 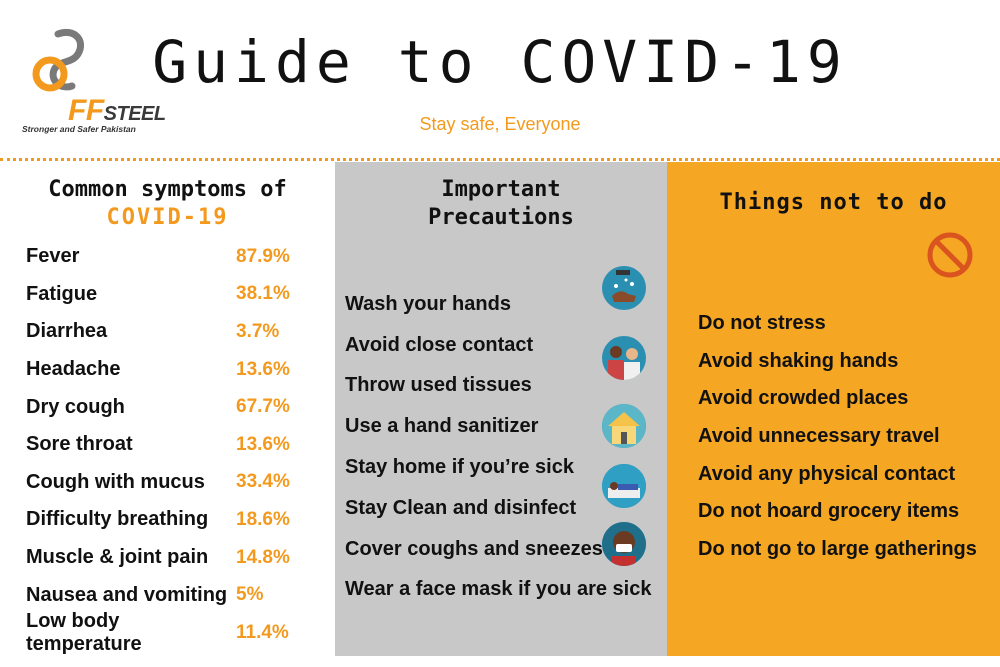 I want to click on symptom-percentage: 87.9%, so click(x=263, y=256).